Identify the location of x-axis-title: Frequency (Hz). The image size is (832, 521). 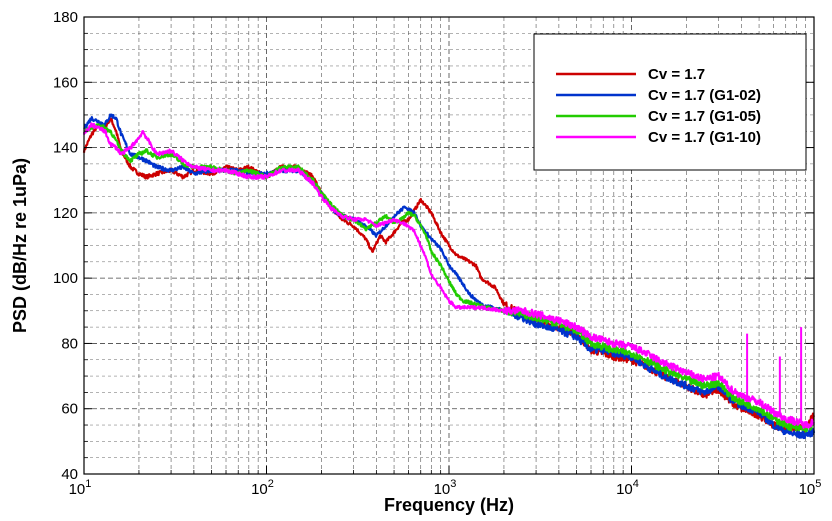
(449, 505).